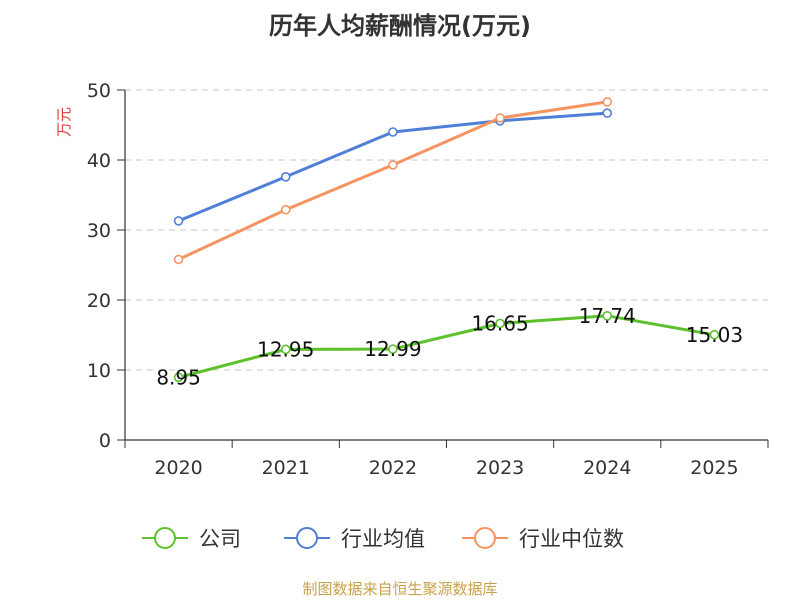 The image size is (800, 600). What do you see at coordinates (99, 301) in the screenshot?
I see `y-tick-label-20: 20` at bounding box center [99, 301].